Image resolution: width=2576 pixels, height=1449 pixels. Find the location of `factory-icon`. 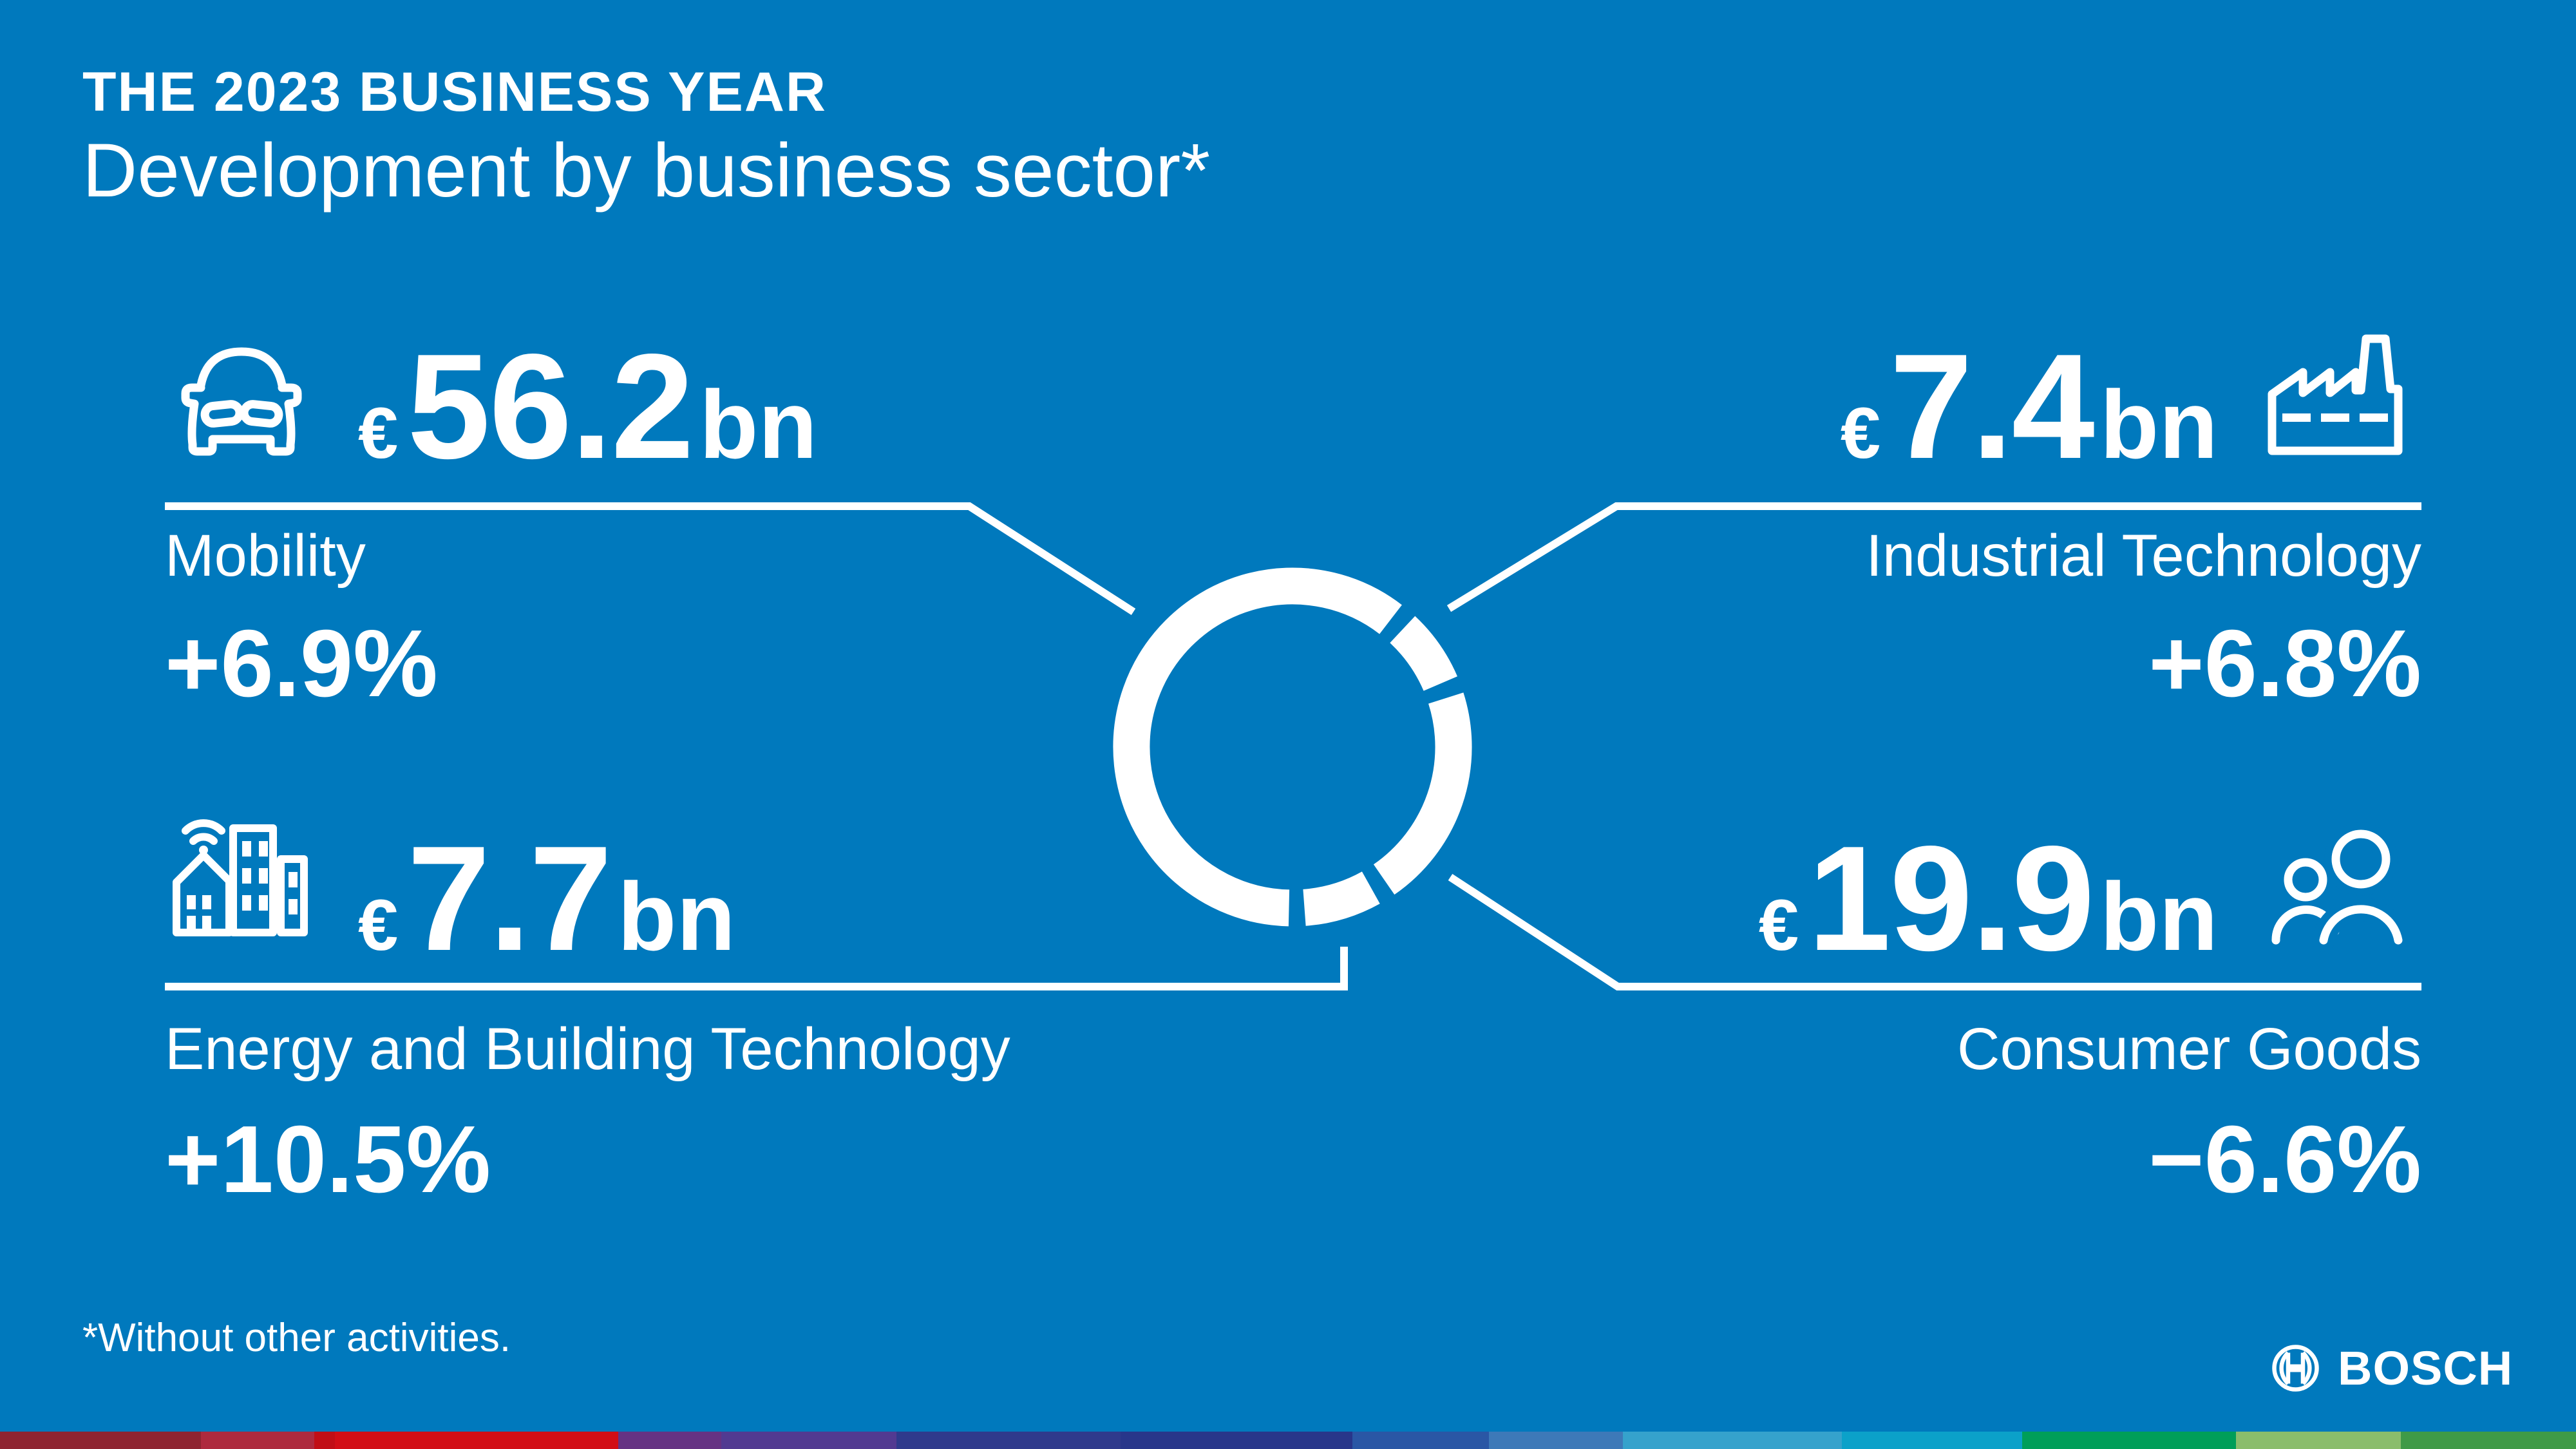

factory-icon is located at coordinates (2335, 395).